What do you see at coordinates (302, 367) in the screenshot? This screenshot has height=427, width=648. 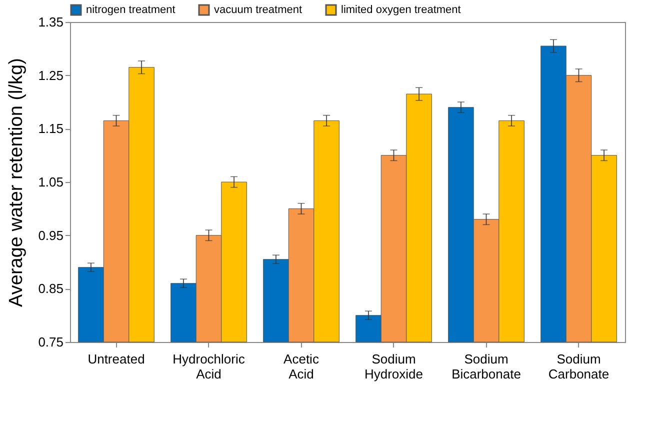 I see `x-tick-label: Acetic Acid` at bounding box center [302, 367].